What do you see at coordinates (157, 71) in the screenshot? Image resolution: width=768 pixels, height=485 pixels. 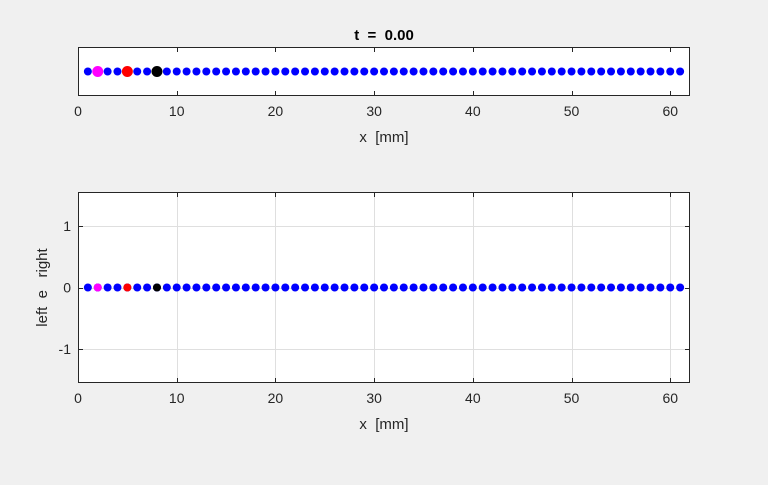 I see `marker-black-marker` at bounding box center [157, 71].